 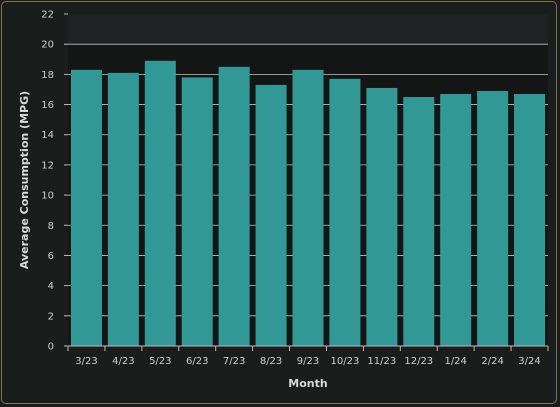 I want to click on x-tick-label: 4/23, so click(x=123, y=361).